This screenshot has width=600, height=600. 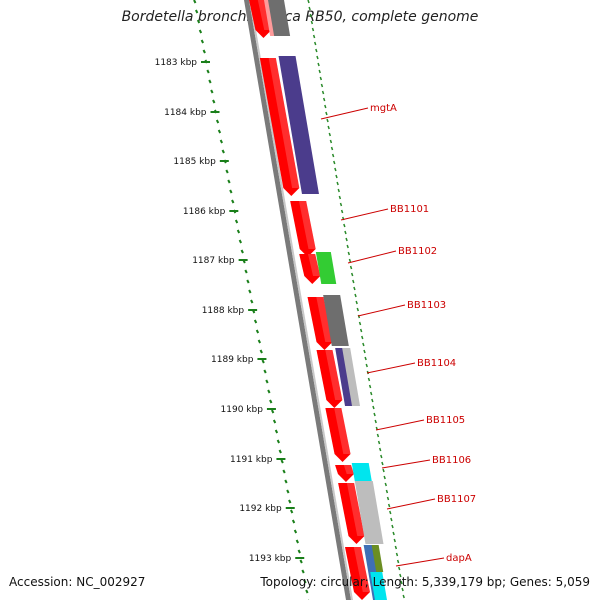 I want to click on gene-label-BB1102: BB1102, so click(x=417, y=251).